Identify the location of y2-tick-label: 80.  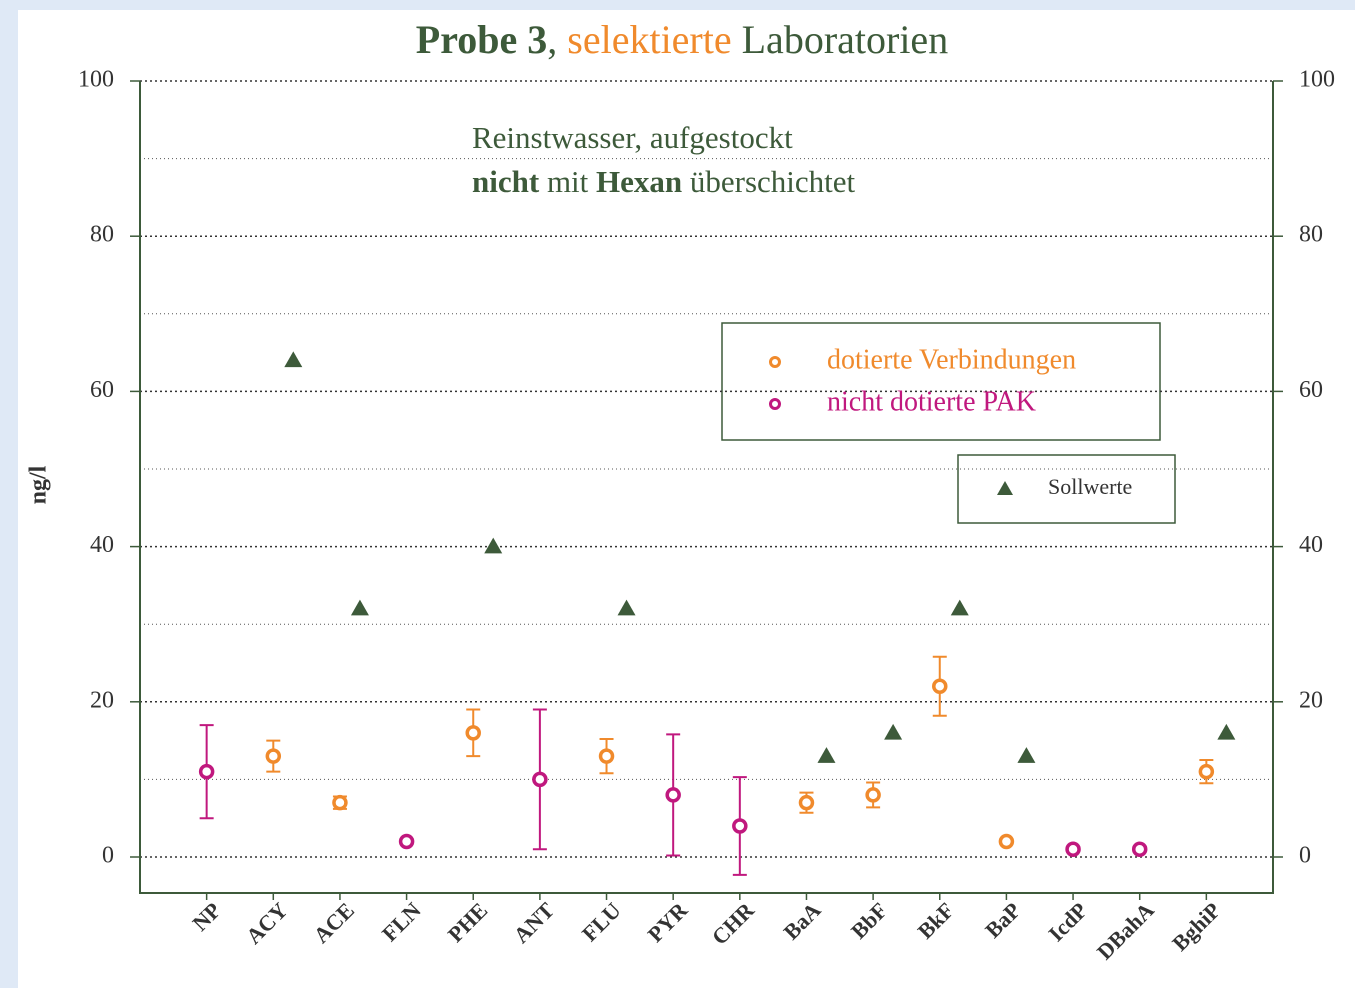
(1311, 235).